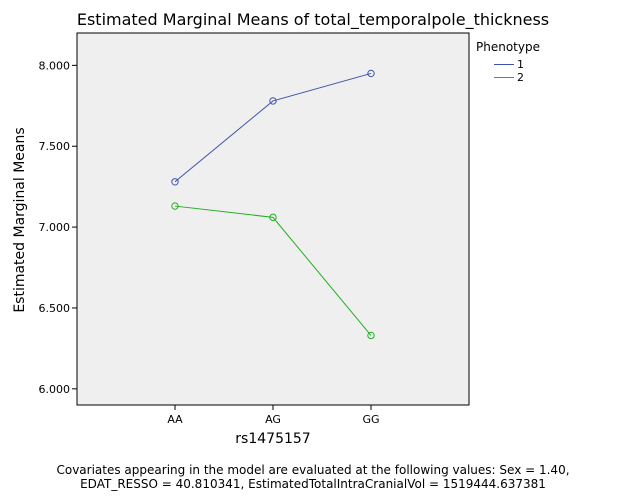 The image size is (626, 501). Describe the element at coordinates (273, 419) in the screenshot. I see `x-tick-label: AG` at that location.